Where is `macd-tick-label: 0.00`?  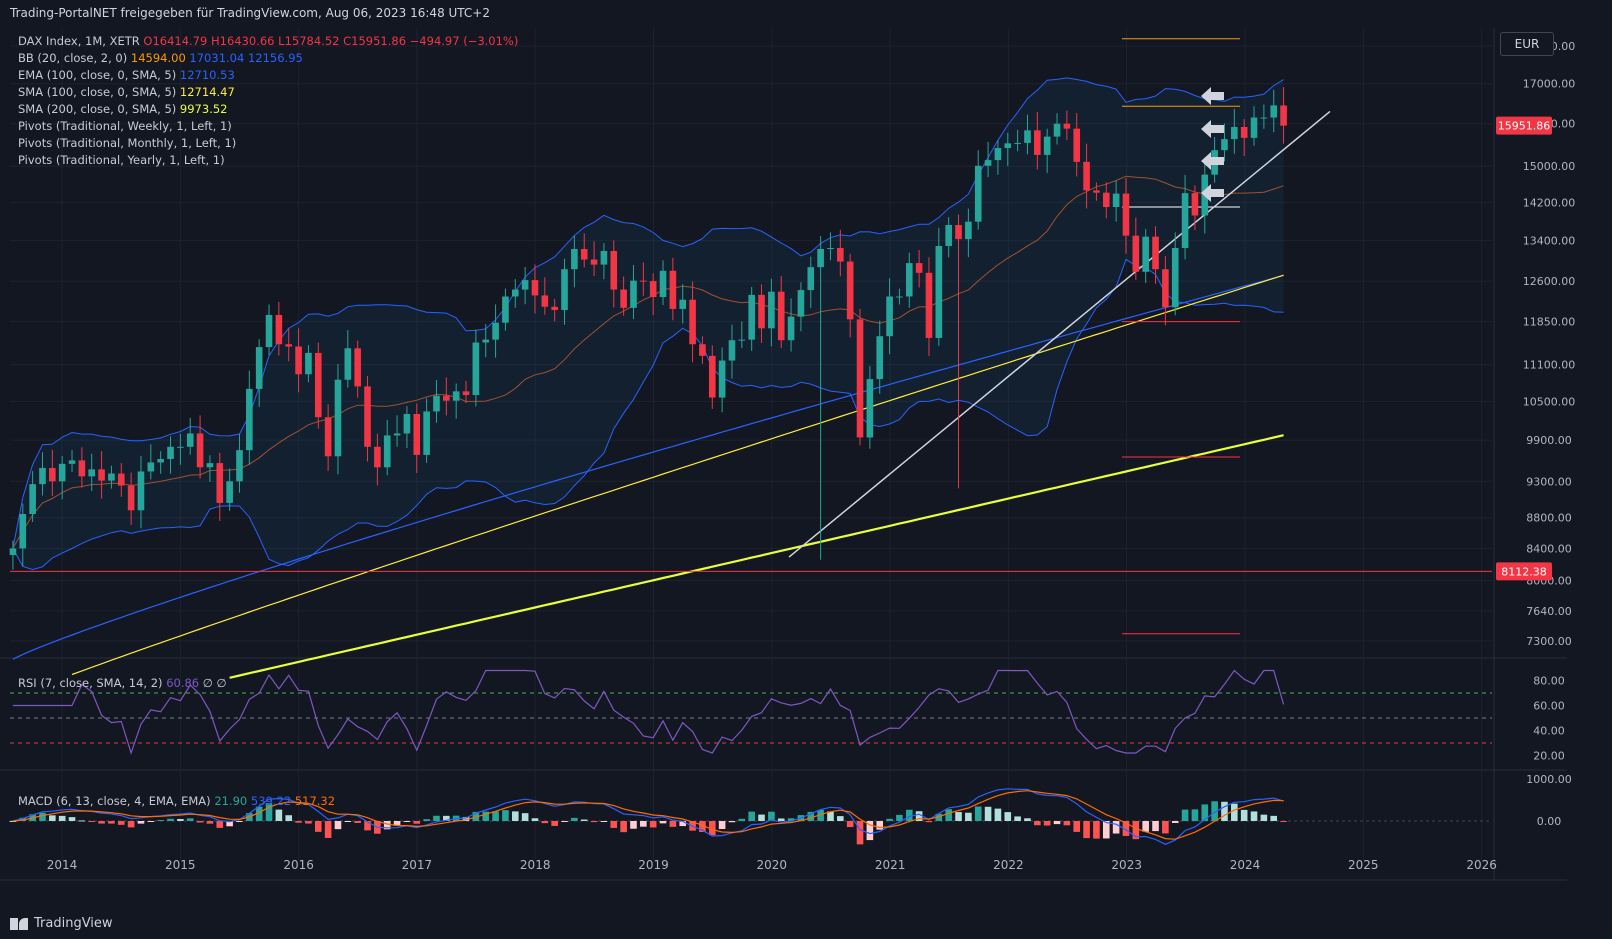
macd-tick-label: 0.00 is located at coordinates (1549, 821).